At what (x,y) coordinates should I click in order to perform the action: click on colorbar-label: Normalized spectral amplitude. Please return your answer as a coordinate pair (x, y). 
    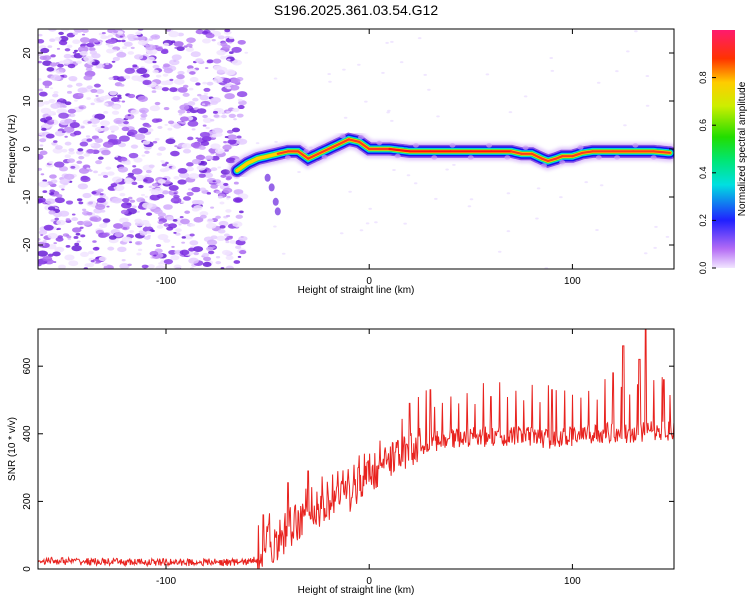
    Looking at the image, I should click on (742, 148).